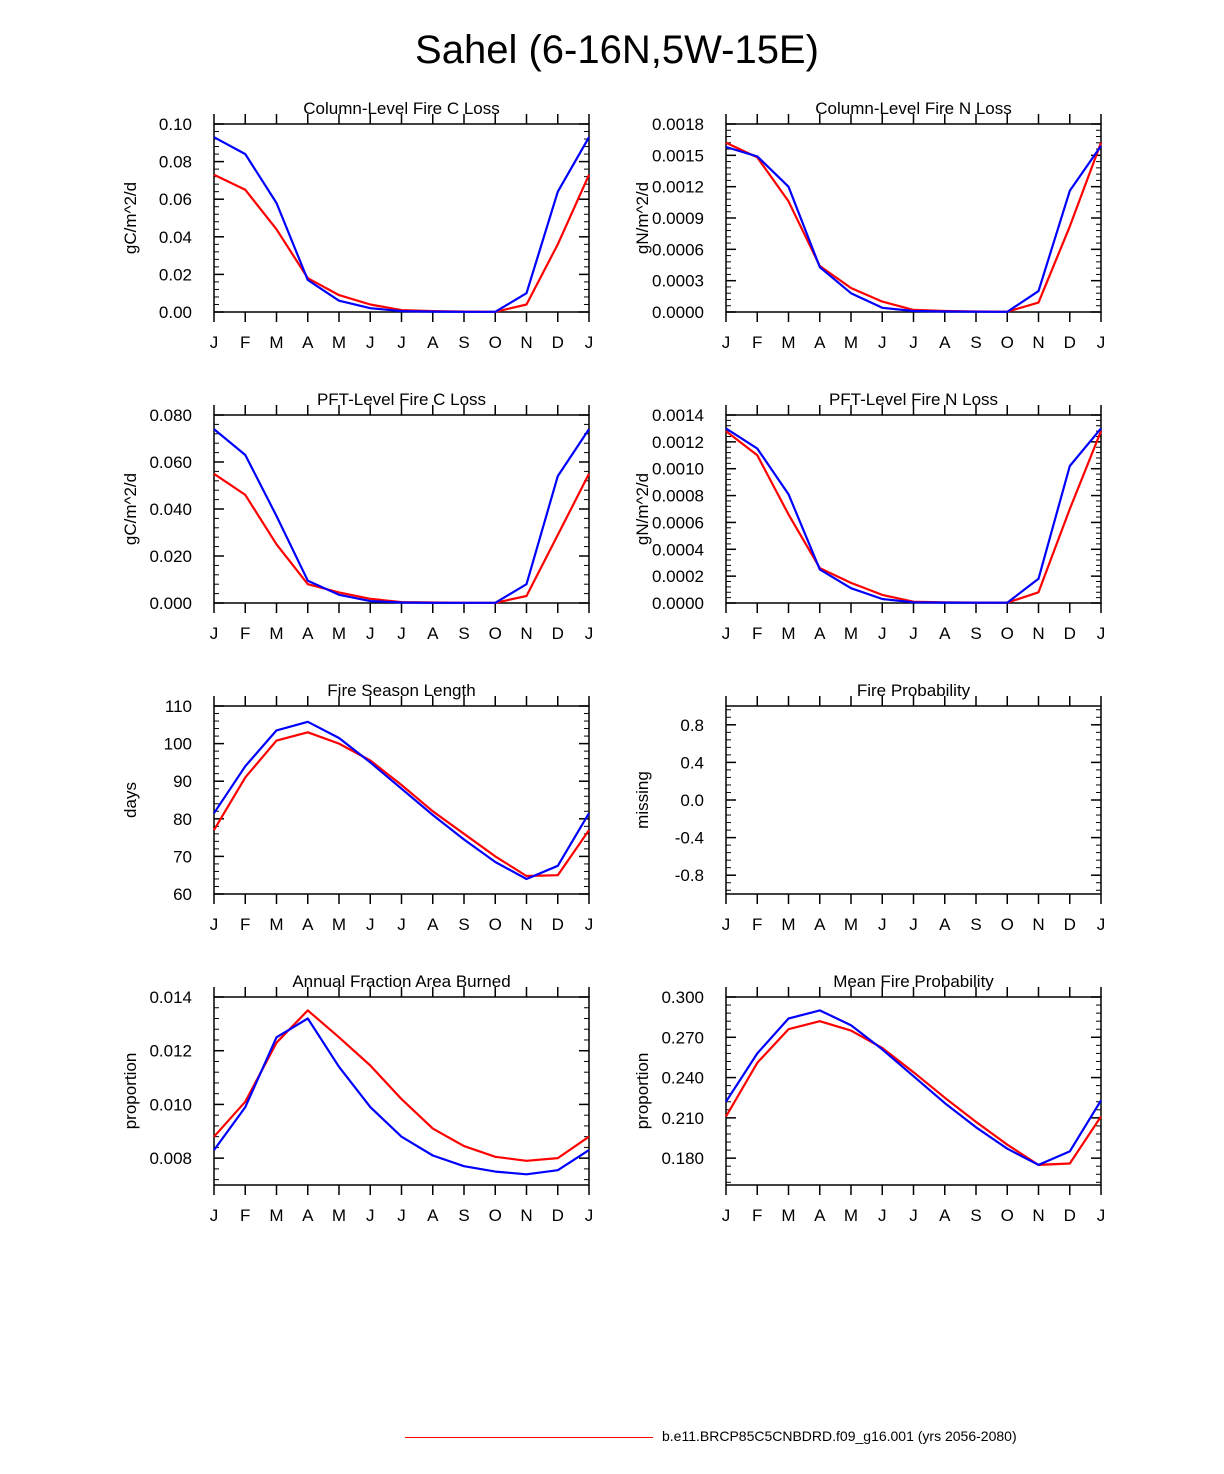 The image size is (1224, 1474). What do you see at coordinates (678, 281) in the screenshot?
I see `y-tick-label: 0.0003` at bounding box center [678, 281].